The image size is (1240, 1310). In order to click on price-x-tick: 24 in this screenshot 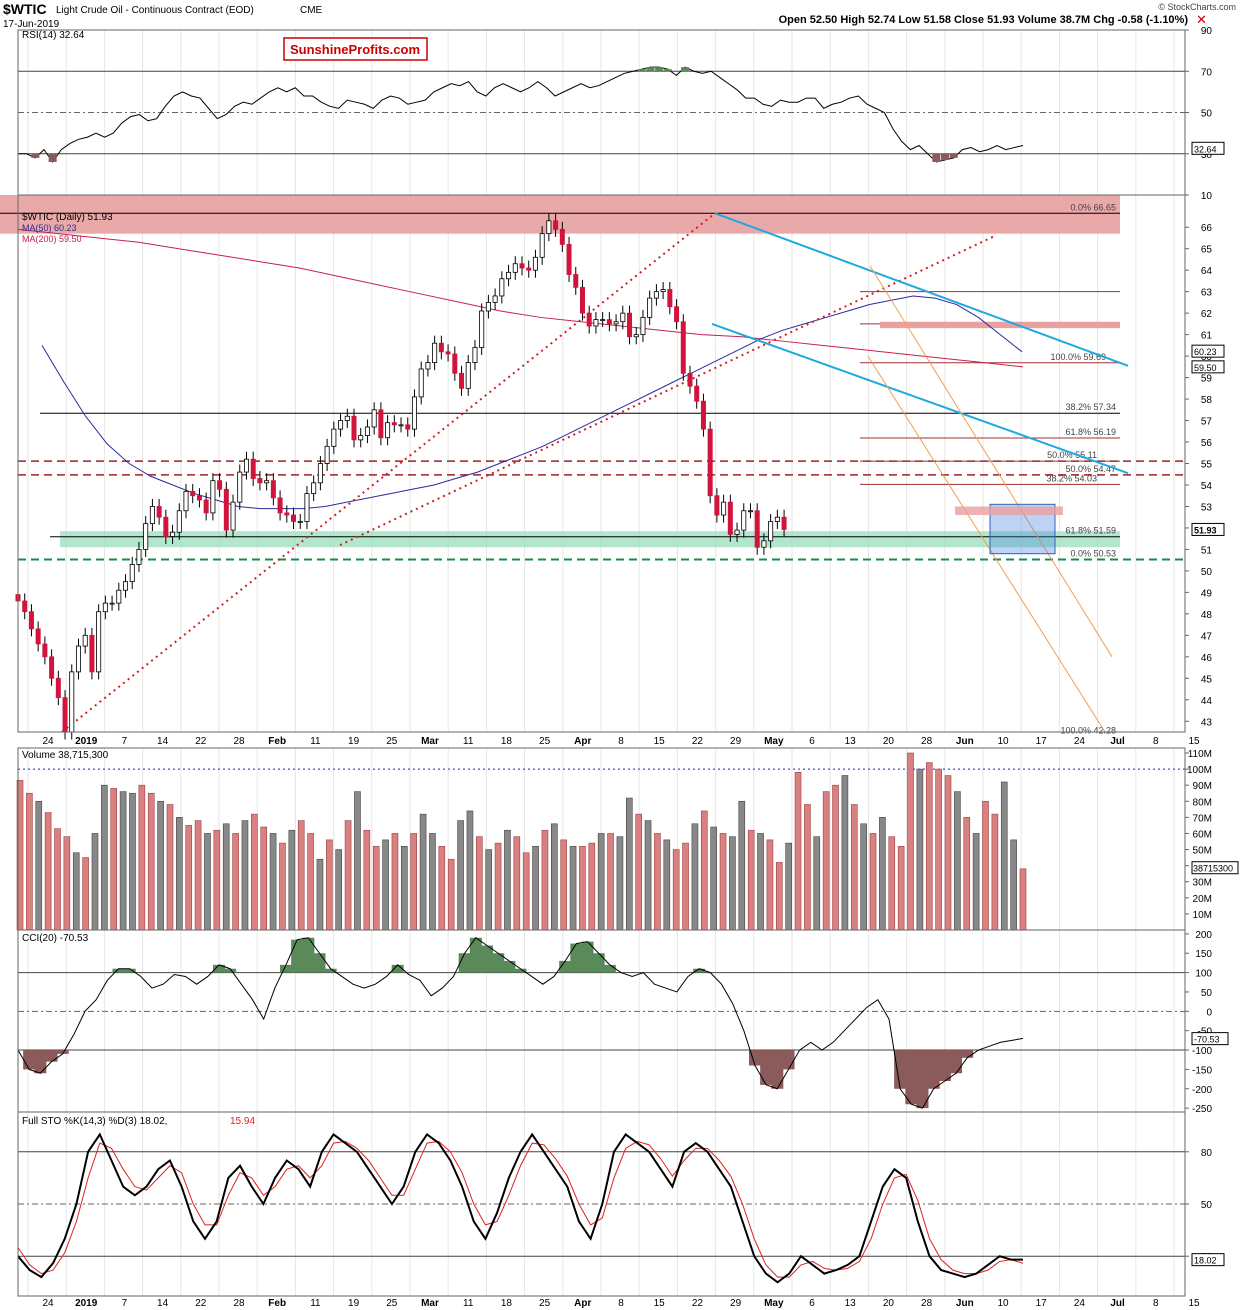, I will do `click(1080, 741)`.